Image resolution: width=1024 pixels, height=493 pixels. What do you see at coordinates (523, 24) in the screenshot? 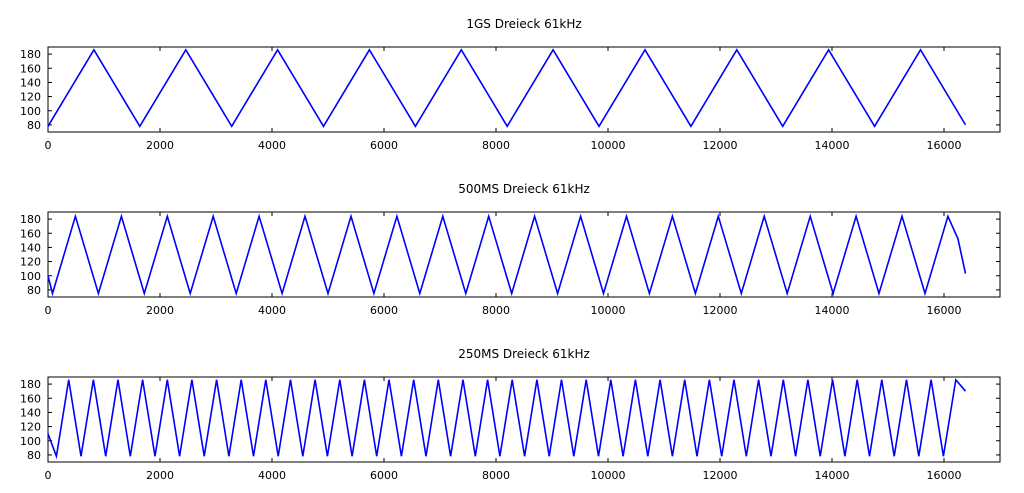
I see `chart-title: 1GS Dreieck 61kHz` at bounding box center [523, 24].